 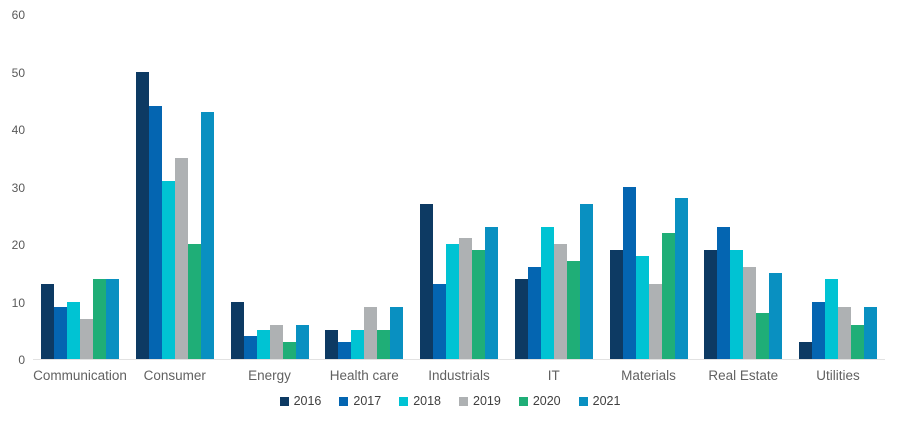 I want to click on legend-item-2016: 2016, so click(x=300, y=401).